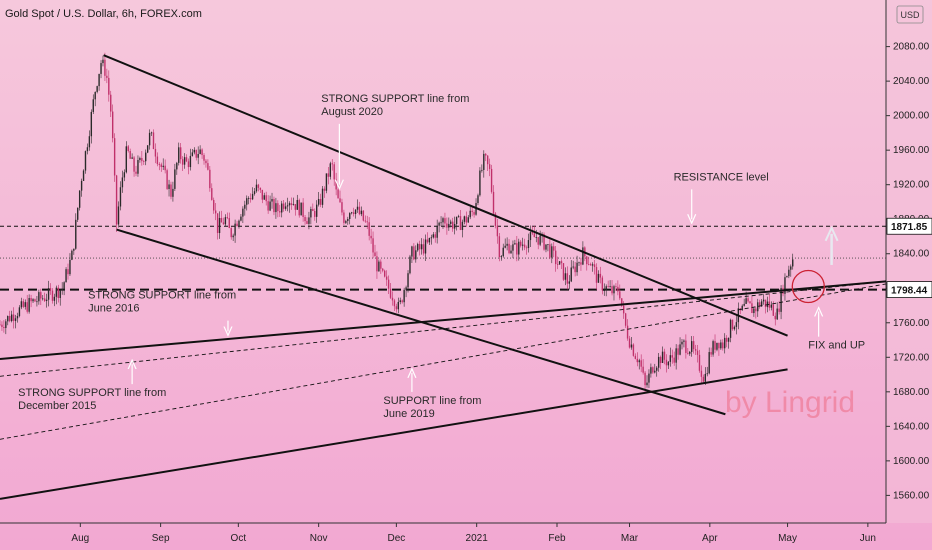 Image resolution: width=932 pixels, height=550 pixels. What do you see at coordinates (787, 538) in the screenshot?
I see `time-tick-label: May` at bounding box center [787, 538].